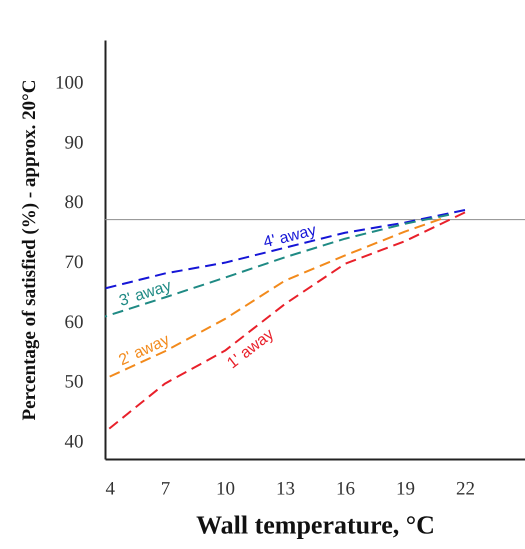  I want to click on x-tick-label: 13, so click(285, 489).